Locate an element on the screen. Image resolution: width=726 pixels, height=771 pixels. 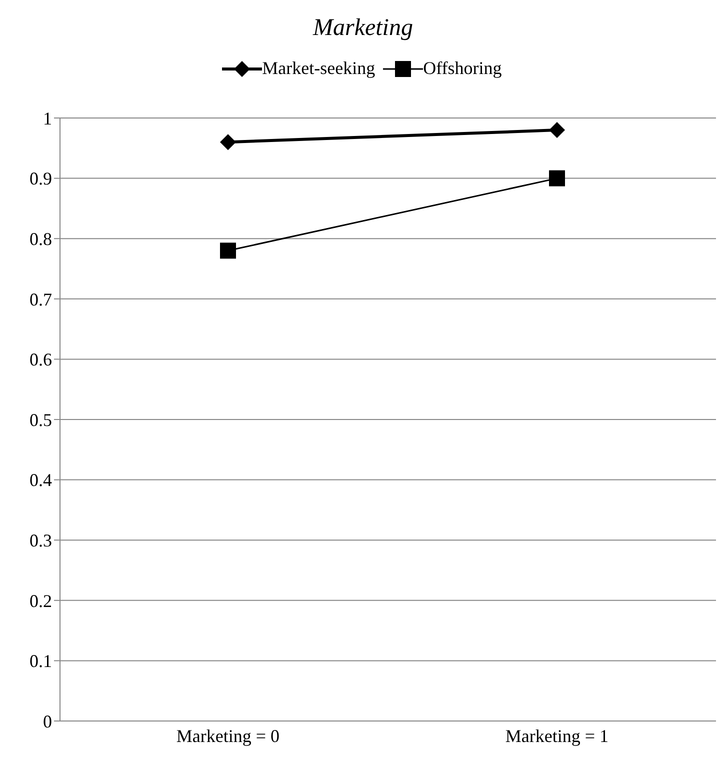
y-tick-label: 0.7 is located at coordinates (41, 299).